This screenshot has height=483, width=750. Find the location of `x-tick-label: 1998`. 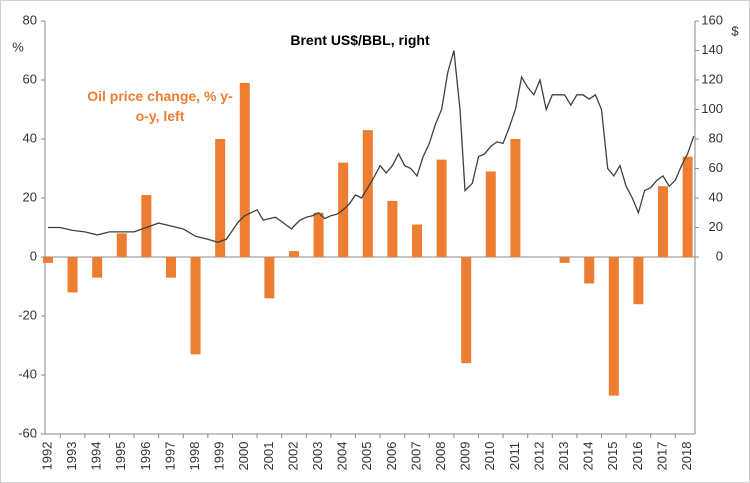

x-tick-label: 1998 is located at coordinates (194, 456).